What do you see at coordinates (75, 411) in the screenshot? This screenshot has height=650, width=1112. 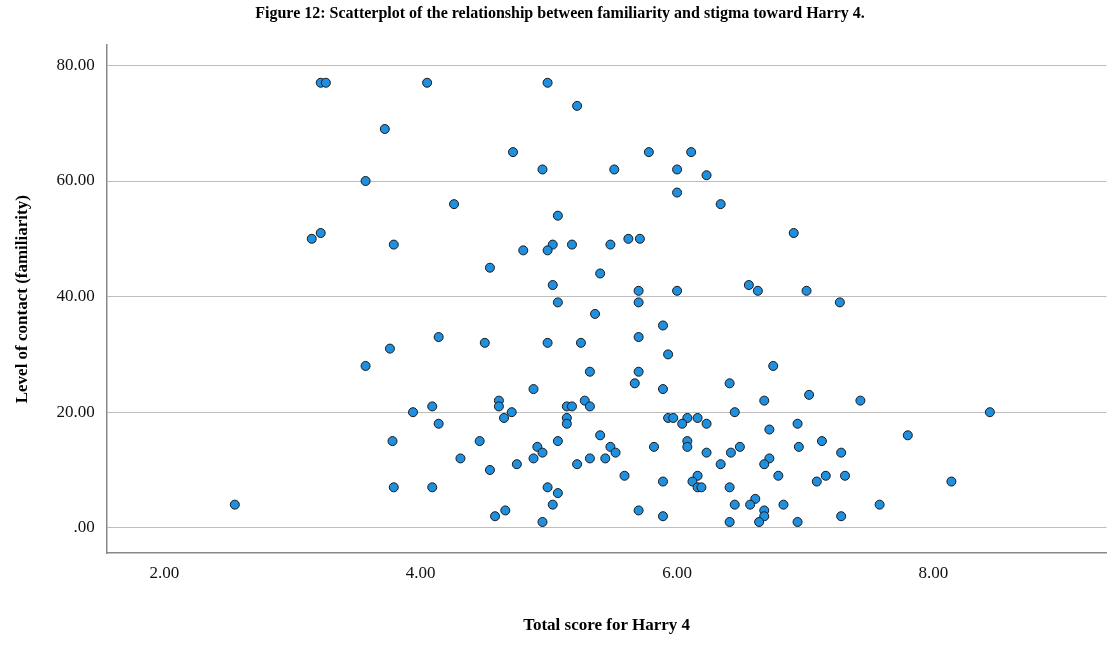 I see `y-tick-label: 20.00` at bounding box center [75, 411].